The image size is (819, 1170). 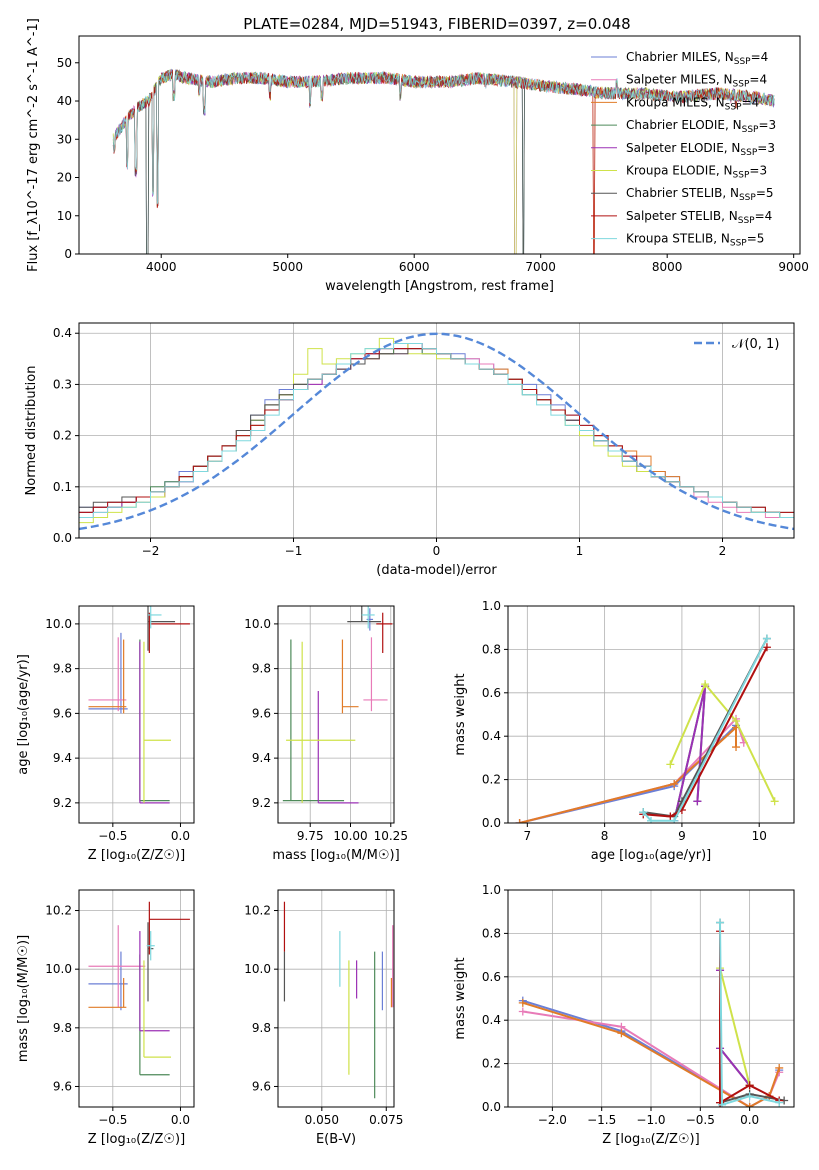 I want to click on y-axis-label: Normed distribution, so click(x=31, y=431).